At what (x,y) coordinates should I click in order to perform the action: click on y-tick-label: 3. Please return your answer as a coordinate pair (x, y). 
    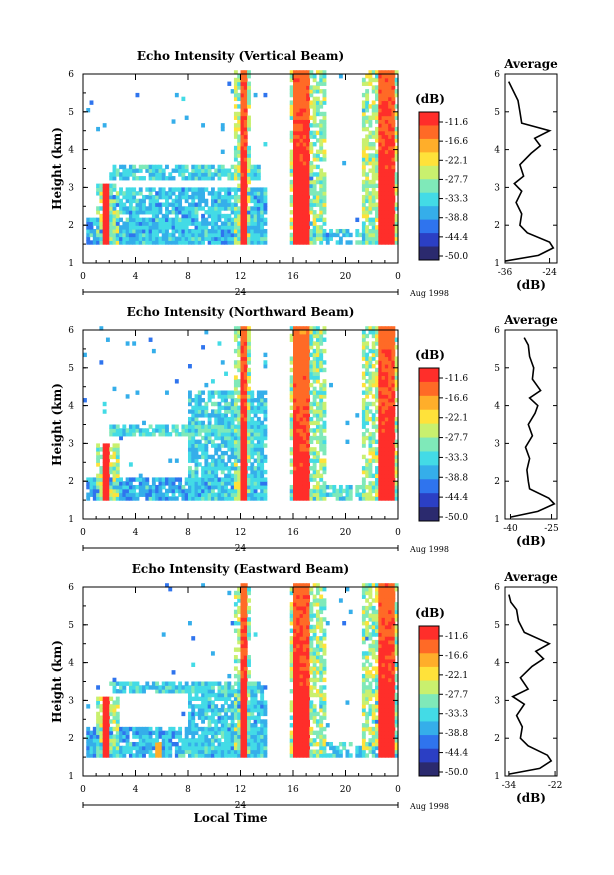
    Looking at the image, I should click on (71, 444).